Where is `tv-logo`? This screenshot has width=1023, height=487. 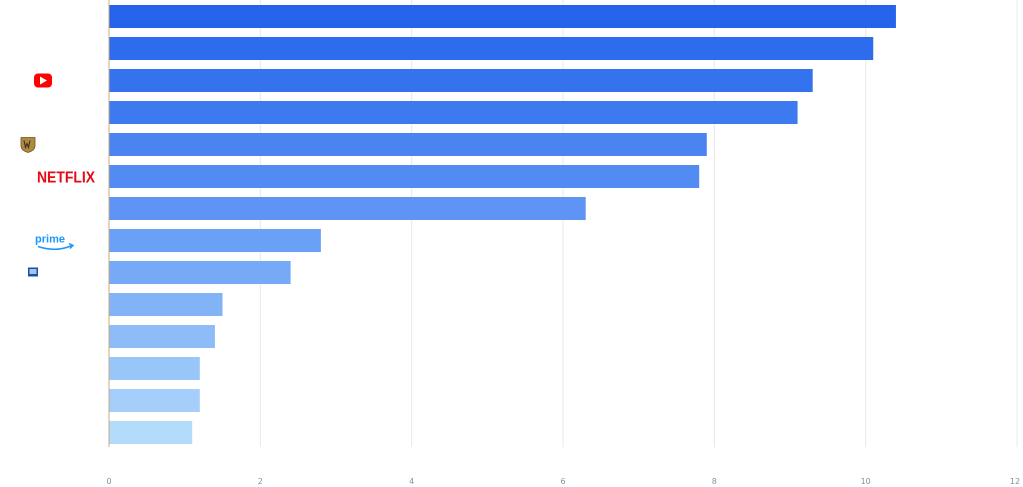 tv-logo is located at coordinates (33, 272).